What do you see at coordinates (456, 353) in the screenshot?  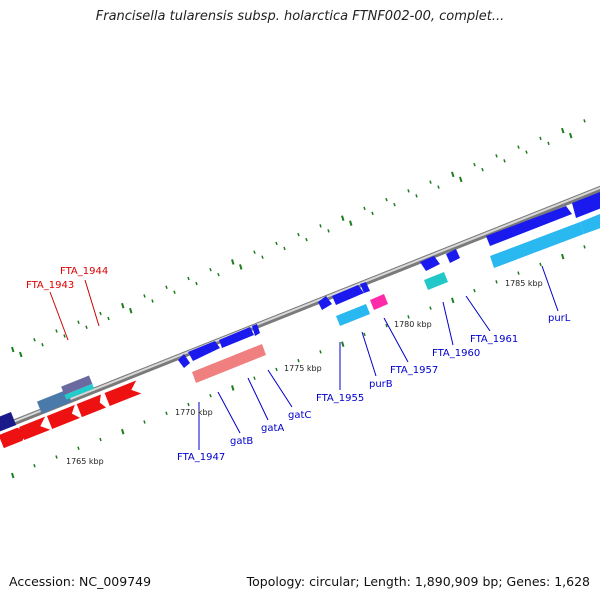 I see `gene-label-fta1960: FTA_1960` at bounding box center [456, 353].